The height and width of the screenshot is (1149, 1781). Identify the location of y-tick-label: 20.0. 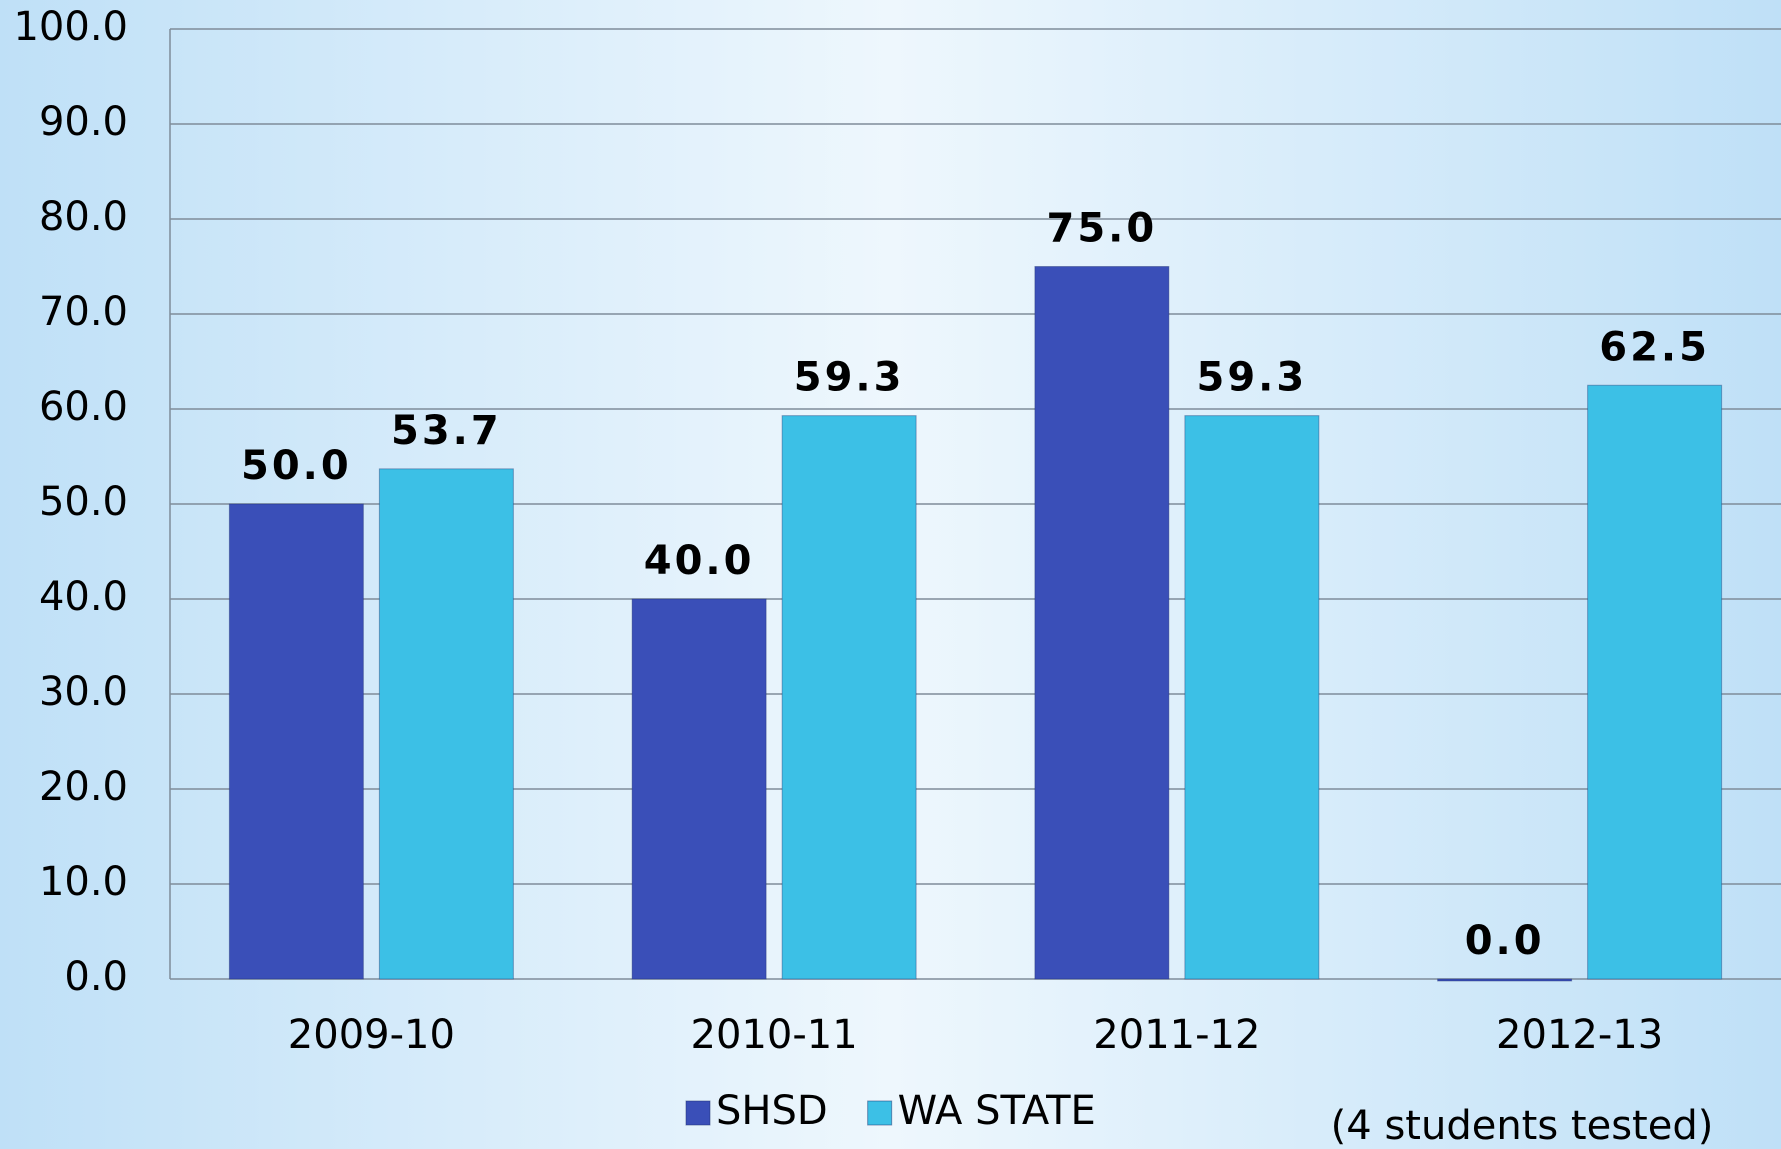
(83, 787).